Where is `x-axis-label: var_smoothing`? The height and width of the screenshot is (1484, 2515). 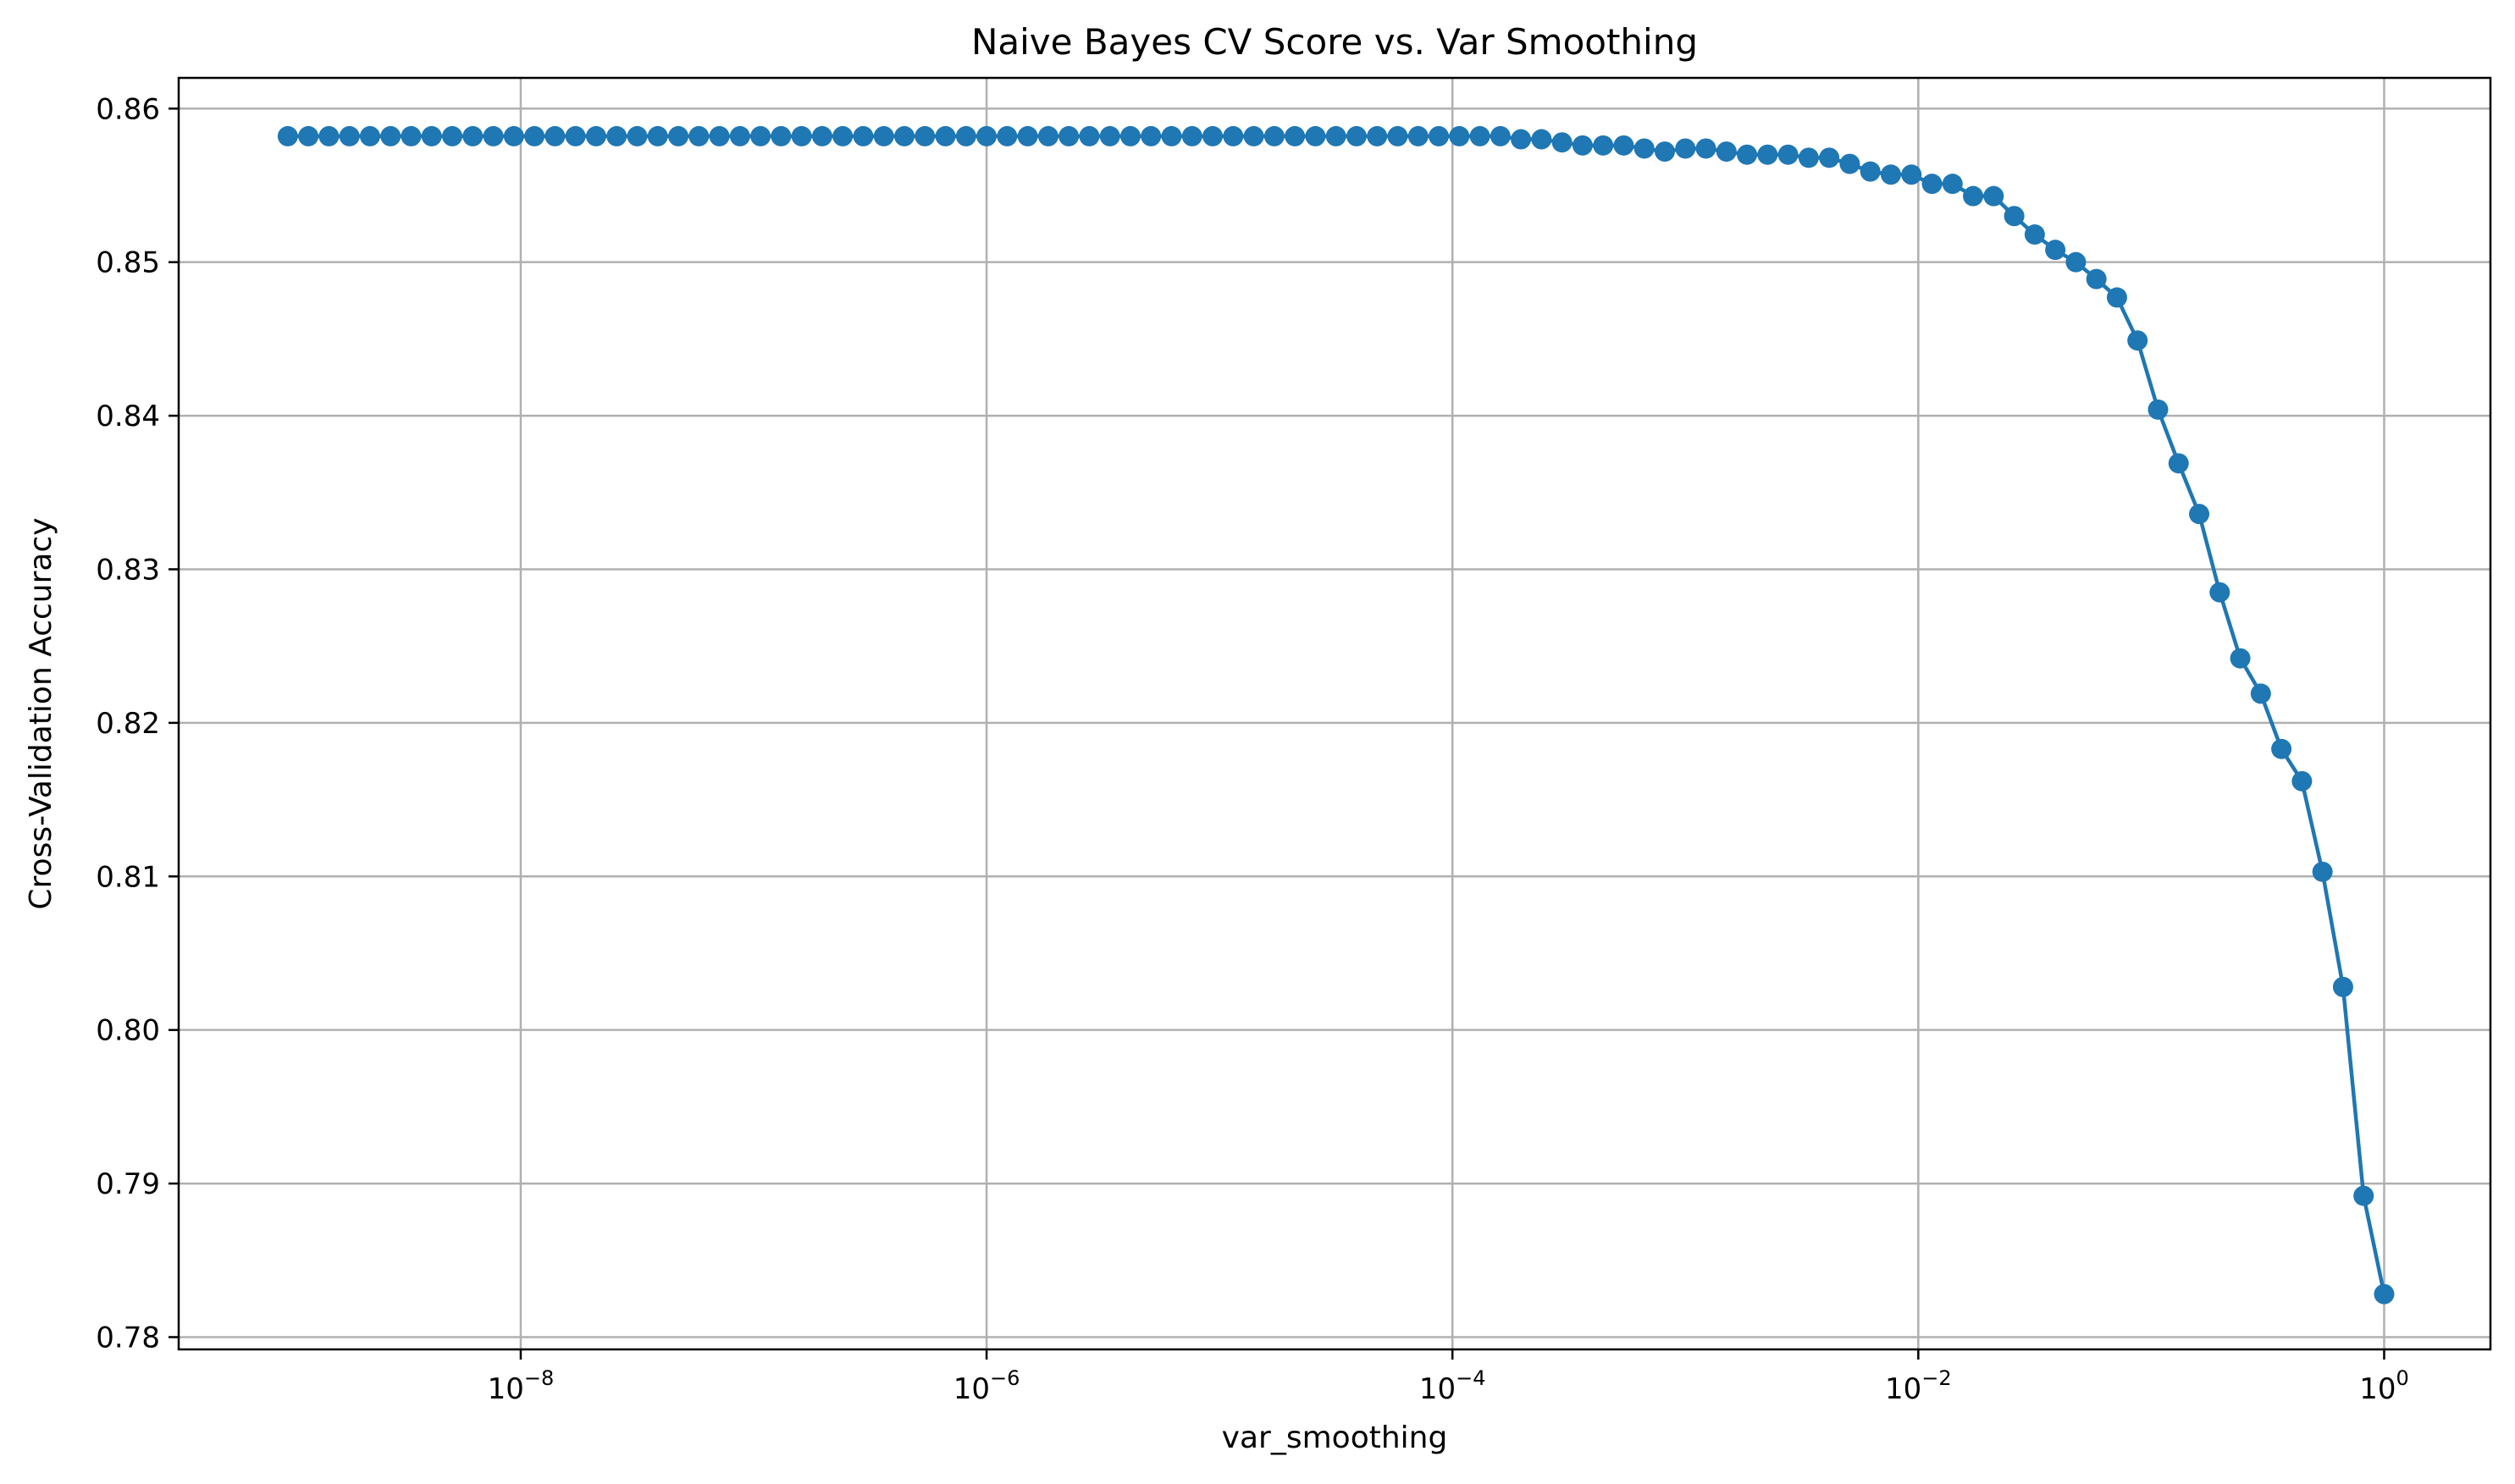 x-axis-label: var_smoothing is located at coordinates (1335, 1438).